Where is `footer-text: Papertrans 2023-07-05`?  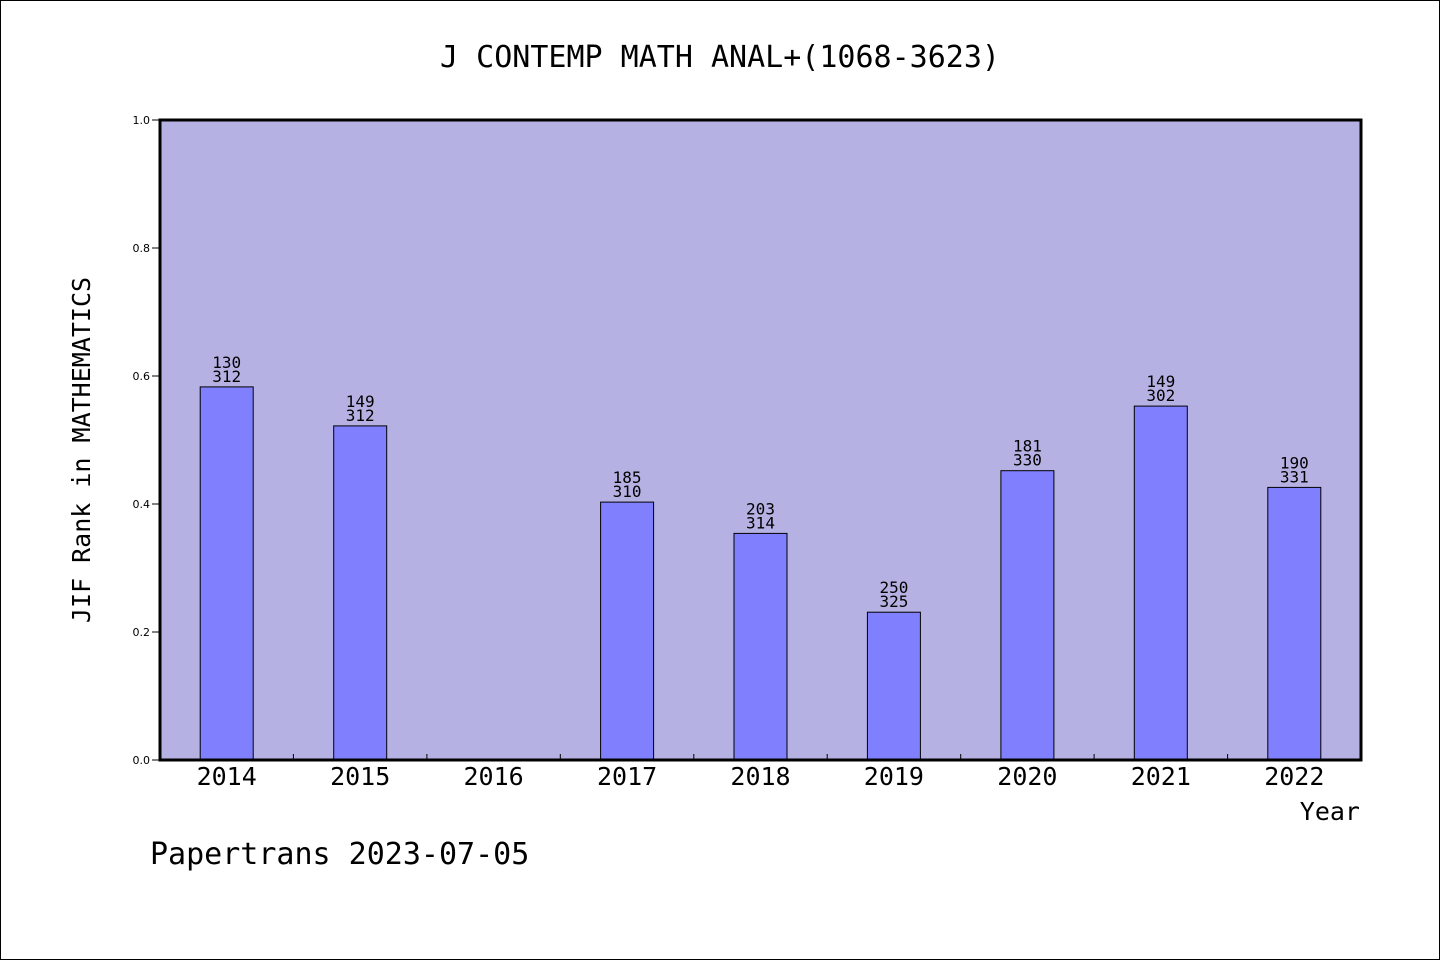
footer-text: Papertrans 2023-07-05 is located at coordinates (339, 854).